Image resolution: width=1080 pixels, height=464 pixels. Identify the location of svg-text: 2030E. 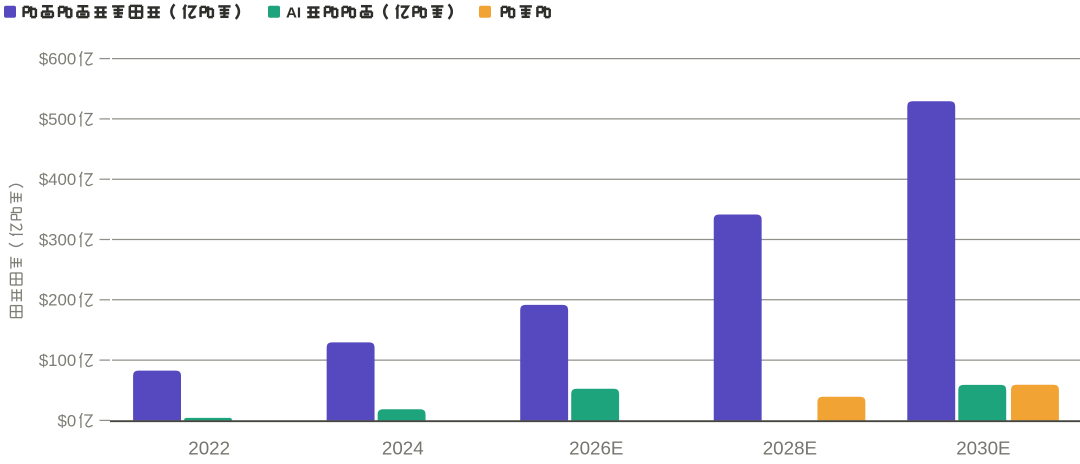
(983, 447).